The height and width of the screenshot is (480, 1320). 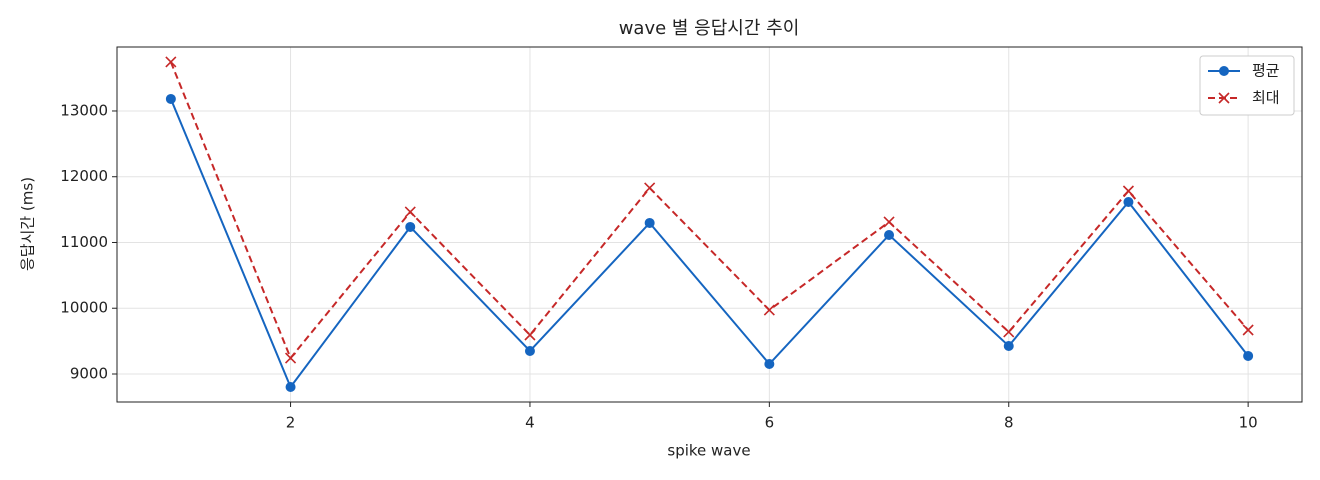 What do you see at coordinates (1247, 85) in the screenshot?
I see `legend-box` at bounding box center [1247, 85].